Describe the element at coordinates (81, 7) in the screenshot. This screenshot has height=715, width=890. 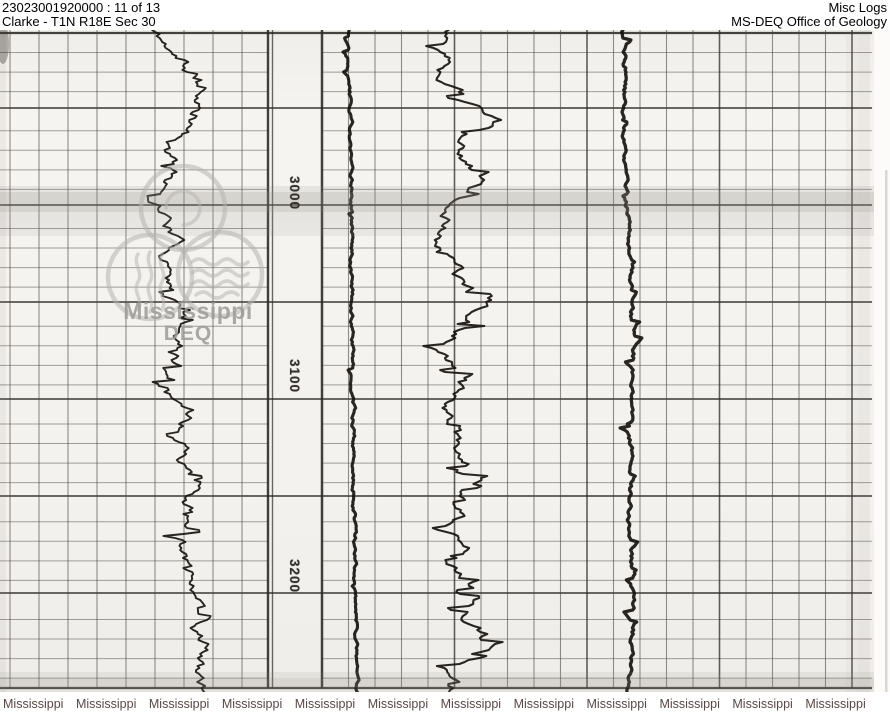
I see `document-id: 23023001920000 : 11 of 13` at that location.